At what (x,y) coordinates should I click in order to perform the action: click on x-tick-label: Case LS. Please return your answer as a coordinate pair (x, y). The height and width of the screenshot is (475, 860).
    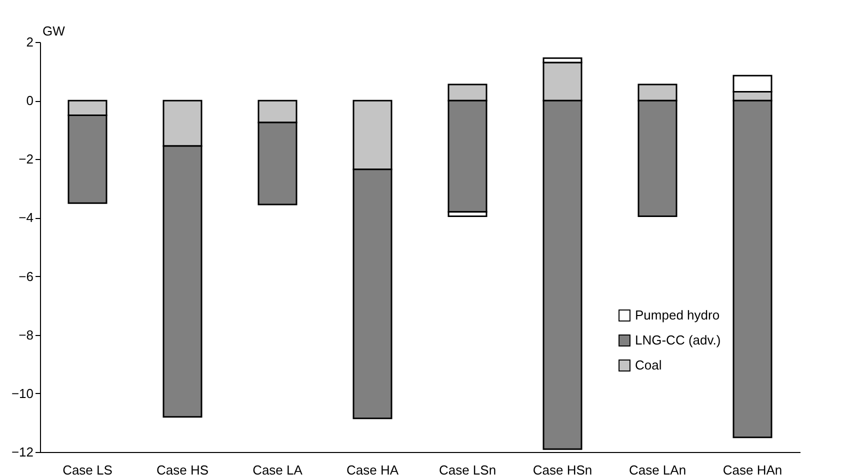
    Looking at the image, I should click on (87, 468).